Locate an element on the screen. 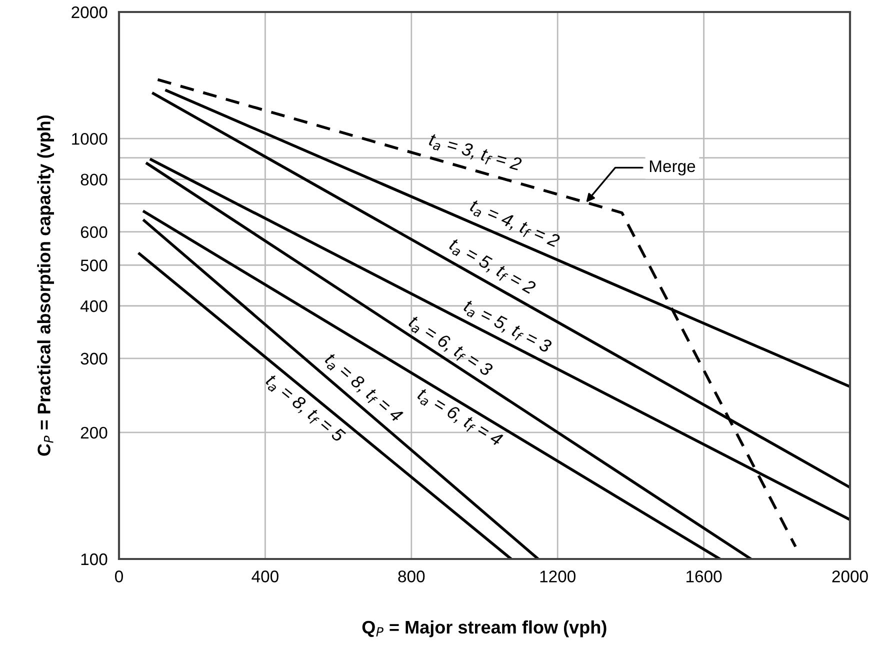 The height and width of the screenshot is (653, 873). y-tick-label: 600 is located at coordinates (94, 232).